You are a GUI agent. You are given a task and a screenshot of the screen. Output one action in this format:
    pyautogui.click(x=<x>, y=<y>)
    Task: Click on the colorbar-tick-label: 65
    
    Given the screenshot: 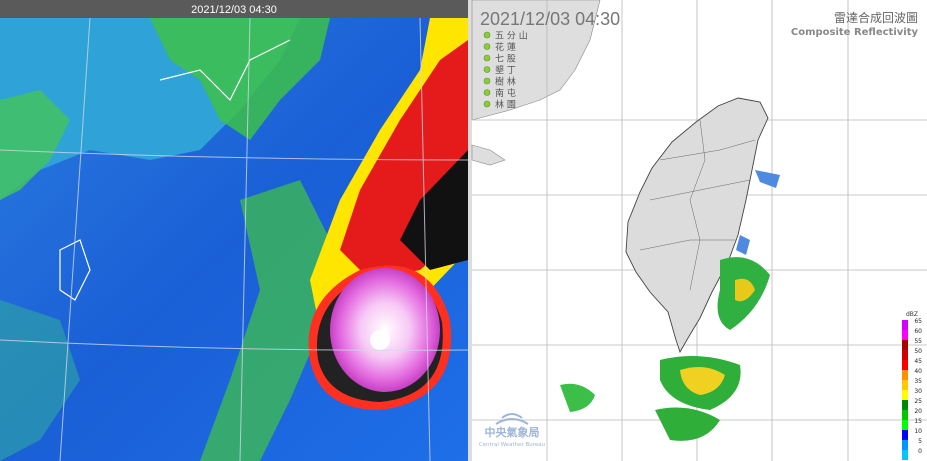 What is the action you would take?
    pyautogui.click(x=918, y=321)
    